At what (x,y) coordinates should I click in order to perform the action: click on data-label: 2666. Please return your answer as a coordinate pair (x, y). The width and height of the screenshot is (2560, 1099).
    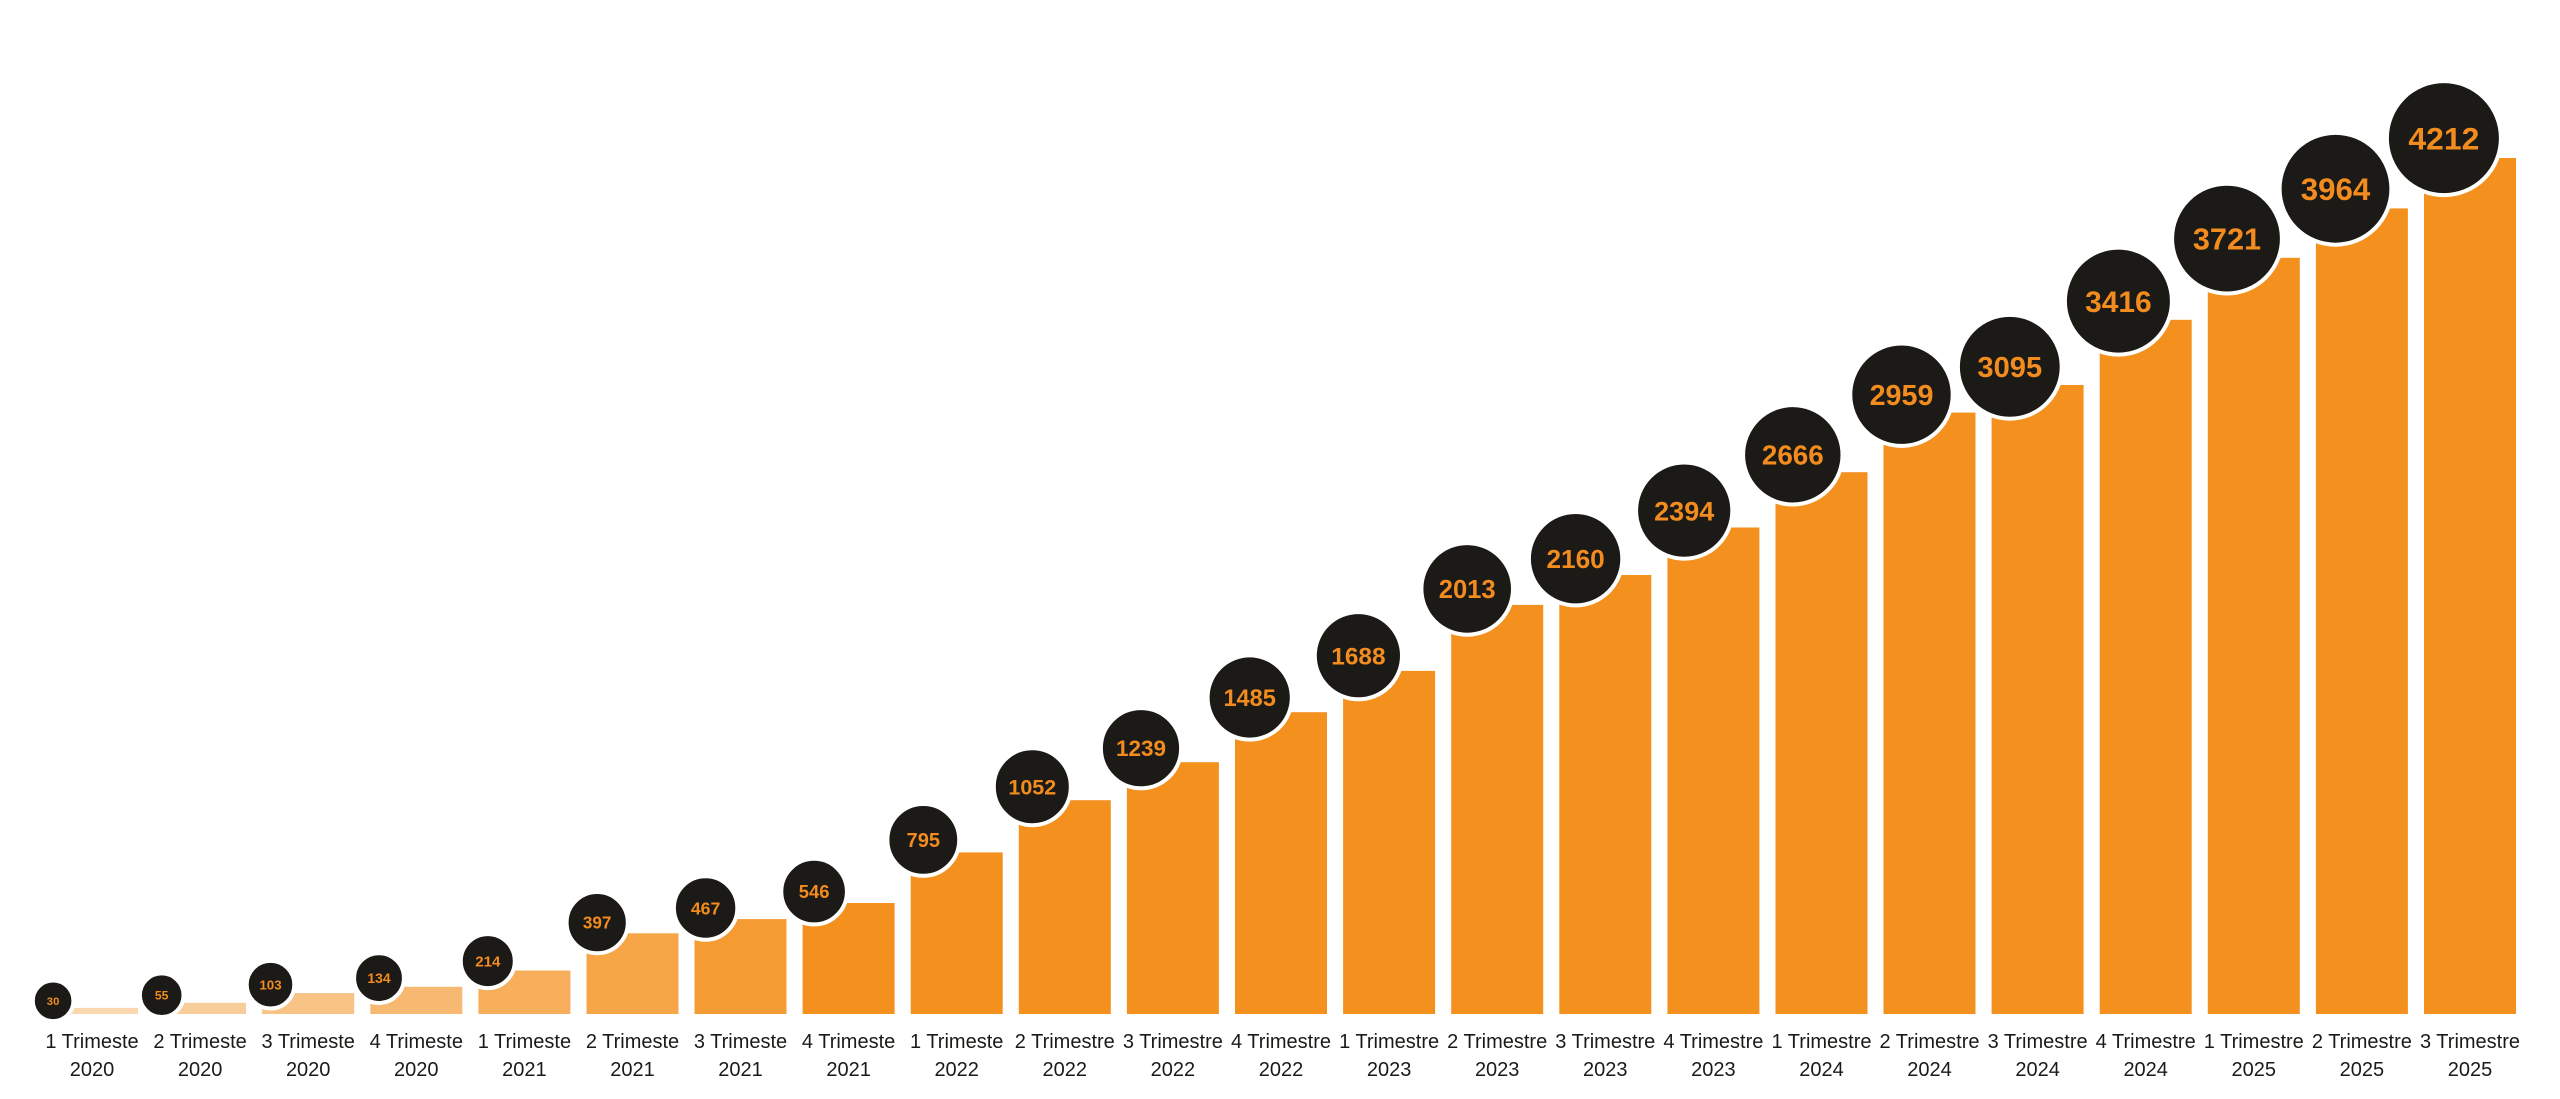
    Looking at the image, I should click on (1793, 455).